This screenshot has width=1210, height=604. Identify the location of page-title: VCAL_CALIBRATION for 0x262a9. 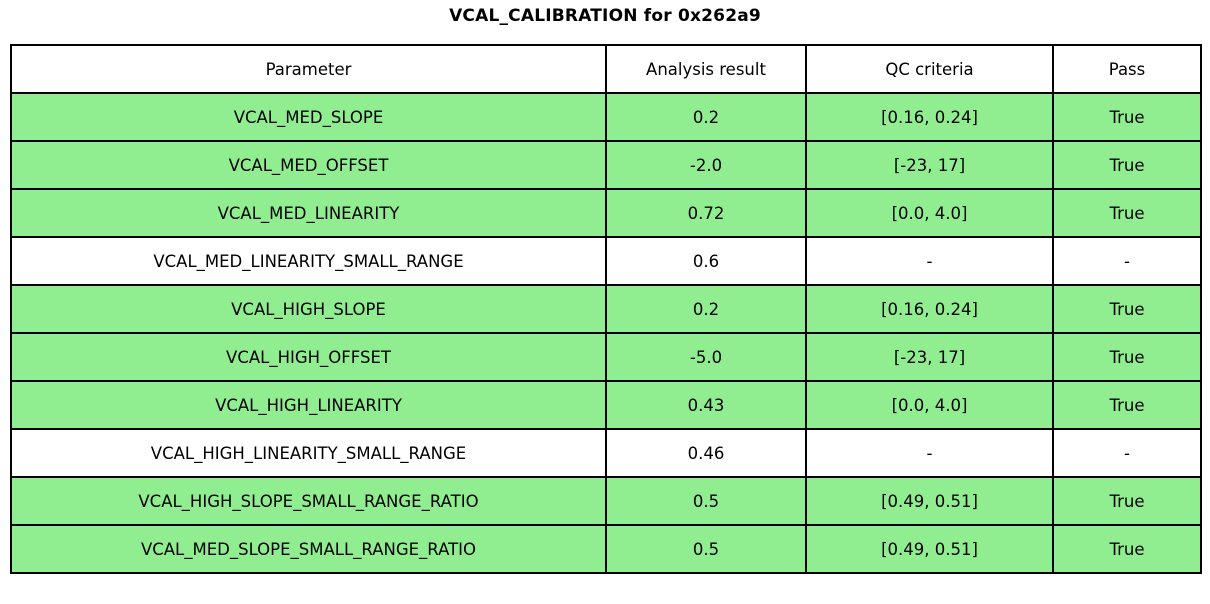
(605, 16).